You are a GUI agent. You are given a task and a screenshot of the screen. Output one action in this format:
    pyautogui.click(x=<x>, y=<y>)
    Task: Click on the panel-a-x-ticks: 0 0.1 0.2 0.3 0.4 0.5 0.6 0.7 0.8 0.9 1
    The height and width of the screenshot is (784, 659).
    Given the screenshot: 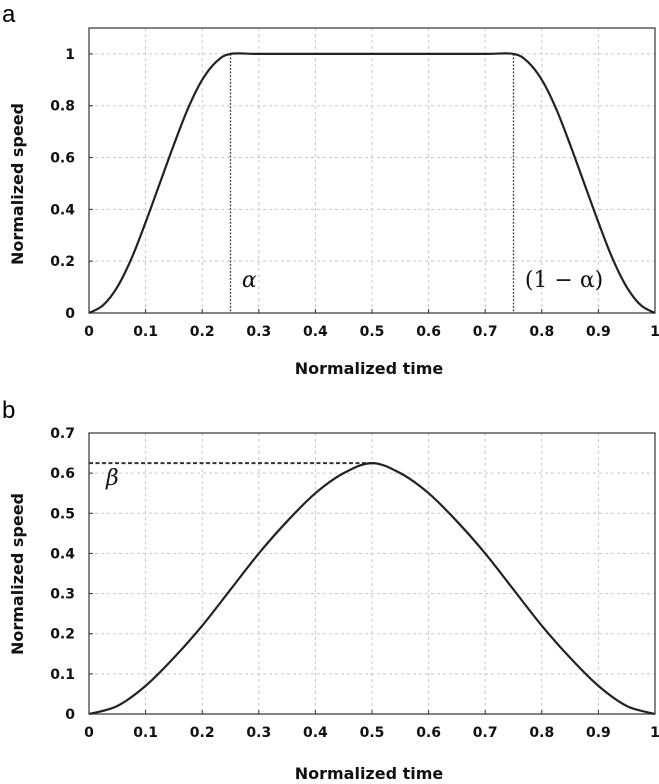 What is the action you would take?
    pyautogui.click(x=371, y=324)
    